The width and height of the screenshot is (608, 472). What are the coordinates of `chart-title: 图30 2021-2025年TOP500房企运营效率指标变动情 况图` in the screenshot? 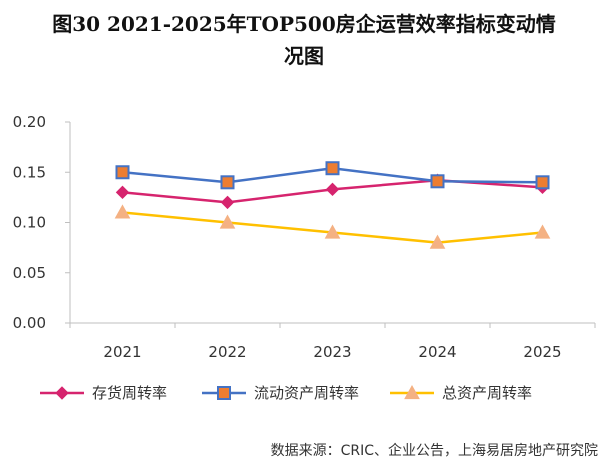 It's located at (304, 40).